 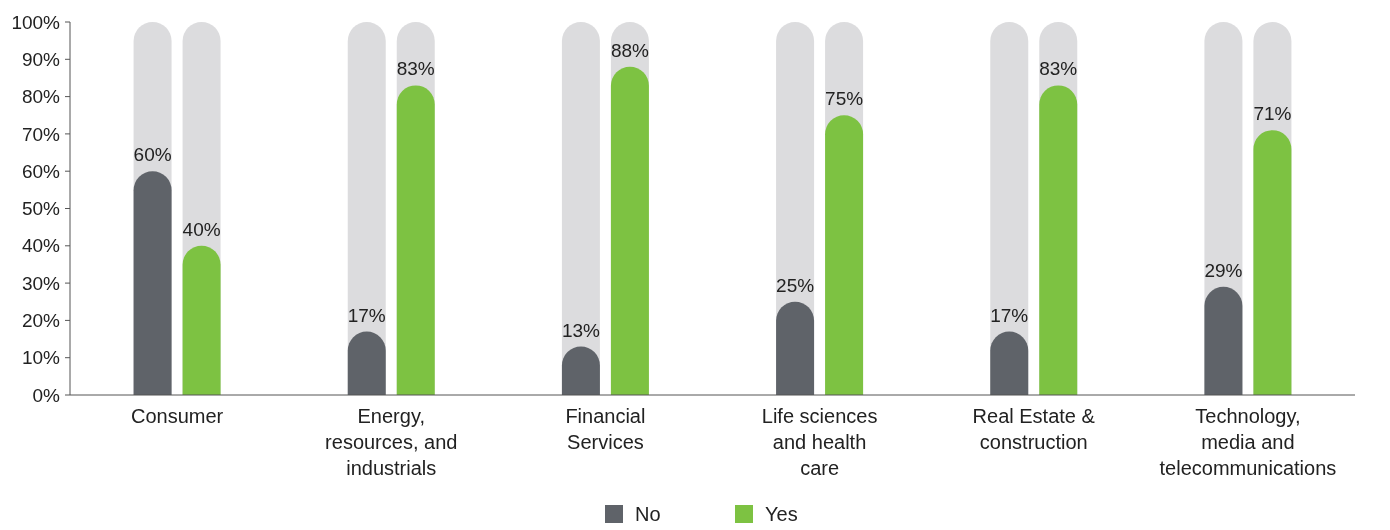 What do you see at coordinates (46, 395) in the screenshot?
I see `y-tick-label: 0%` at bounding box center [46, 395].